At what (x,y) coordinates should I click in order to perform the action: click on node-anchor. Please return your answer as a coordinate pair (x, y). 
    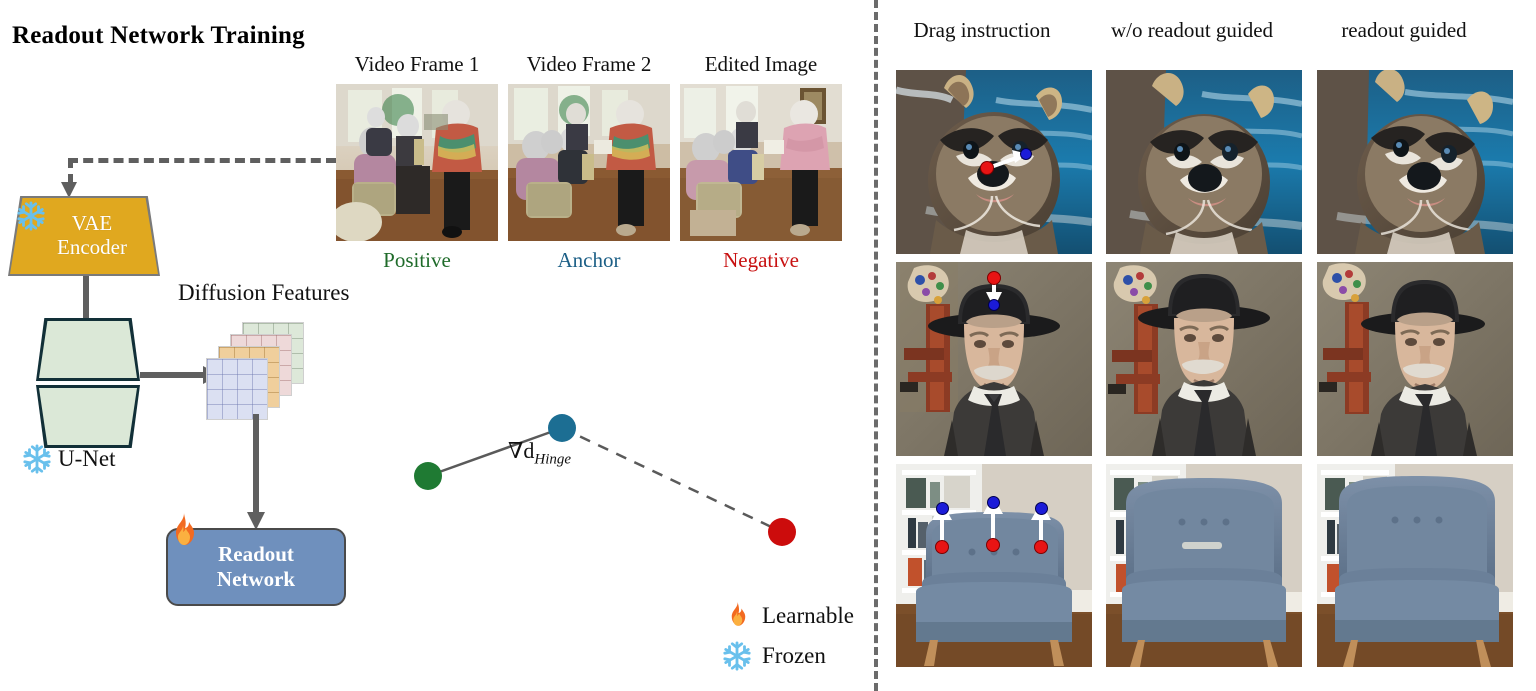
    Looking at the image, I should click on (562, 428).